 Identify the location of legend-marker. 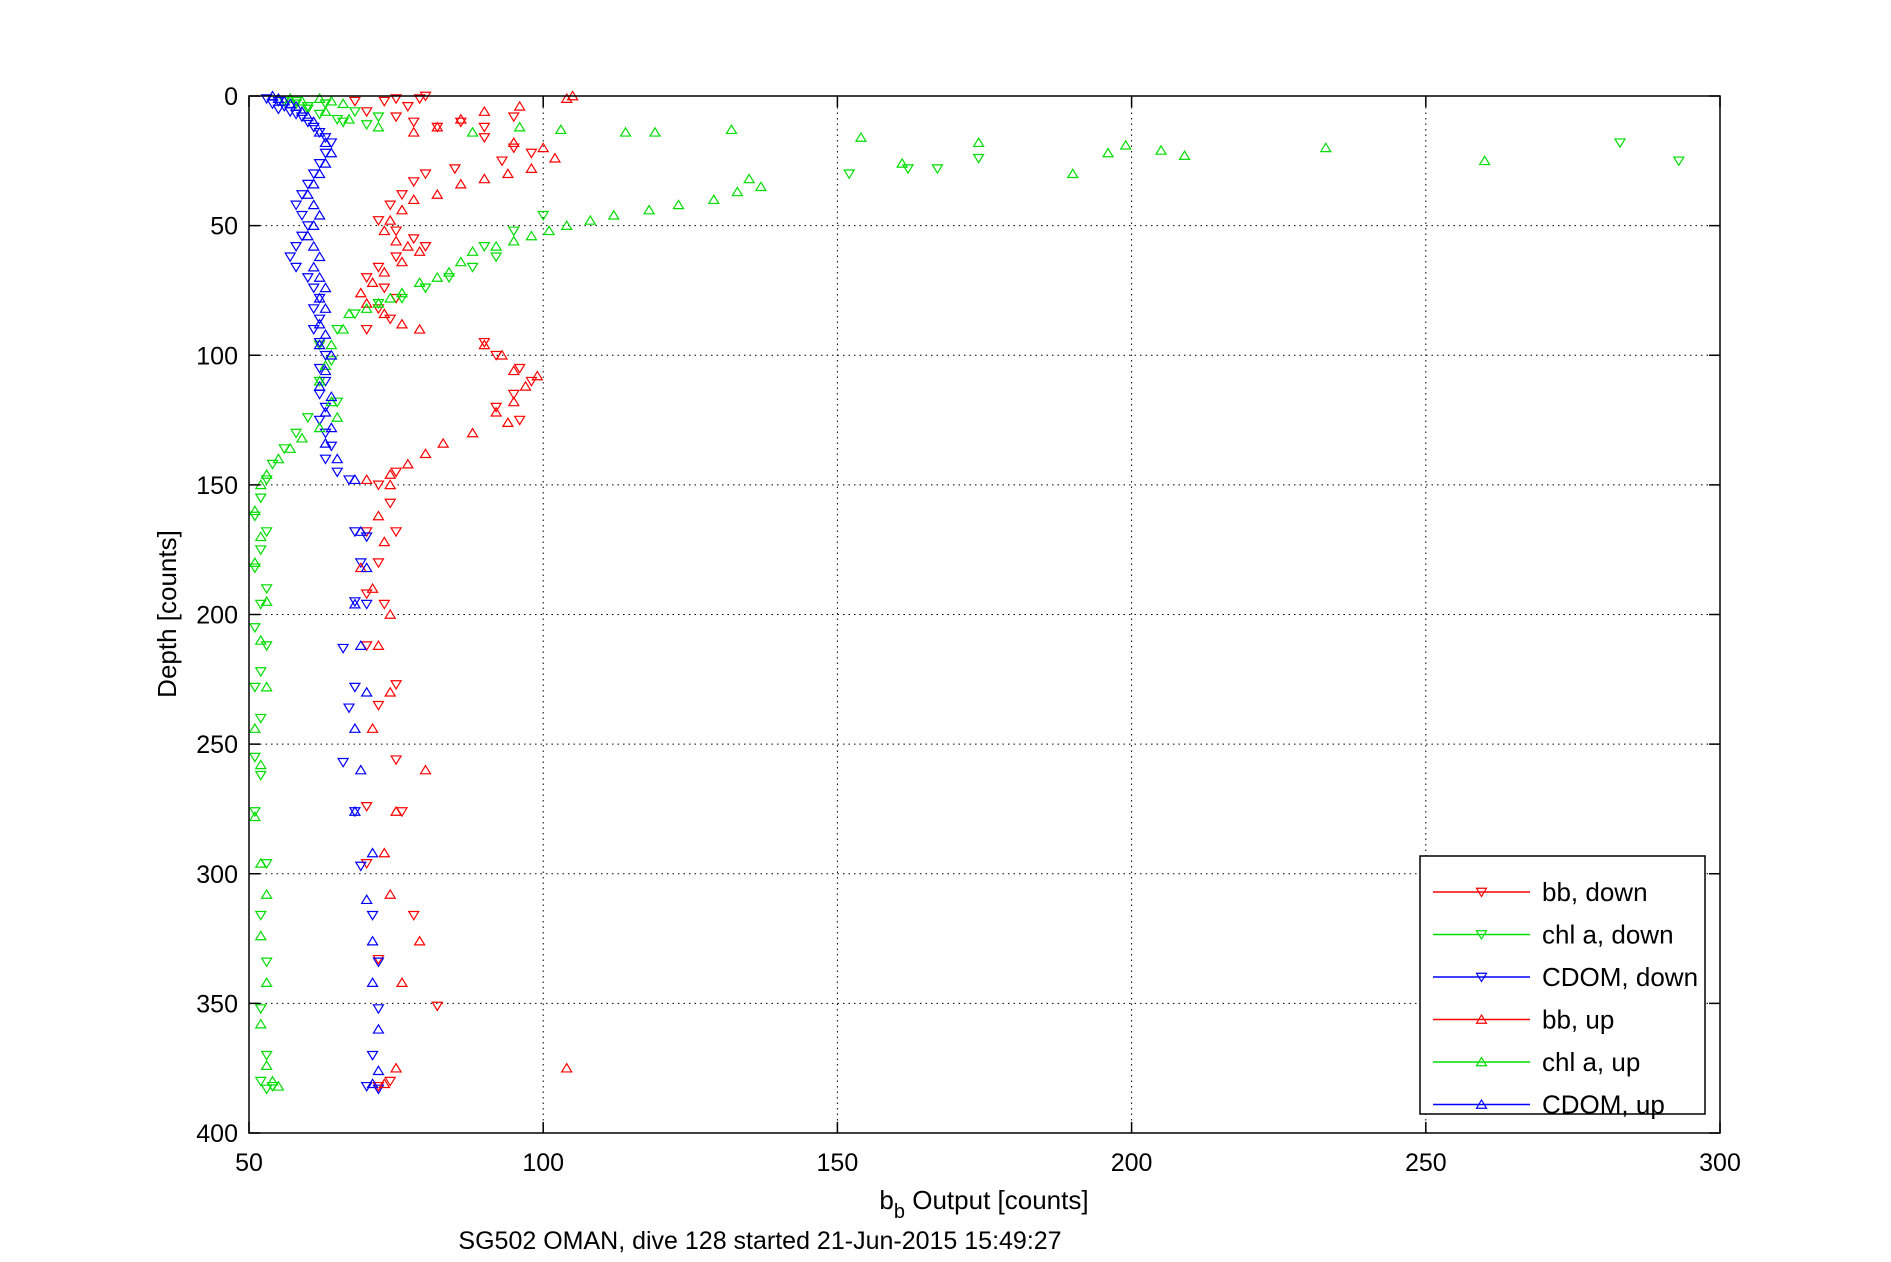
(1481, 935).